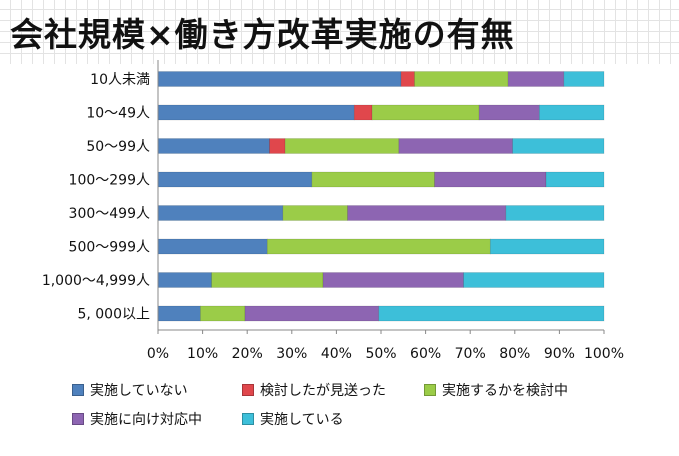 The height and width of the screenshot is (456, 679). What do you see at coordinates (604, 354) in the screenshot?
I see `x-tick-label: 100%` at bounding box center [604, 354].